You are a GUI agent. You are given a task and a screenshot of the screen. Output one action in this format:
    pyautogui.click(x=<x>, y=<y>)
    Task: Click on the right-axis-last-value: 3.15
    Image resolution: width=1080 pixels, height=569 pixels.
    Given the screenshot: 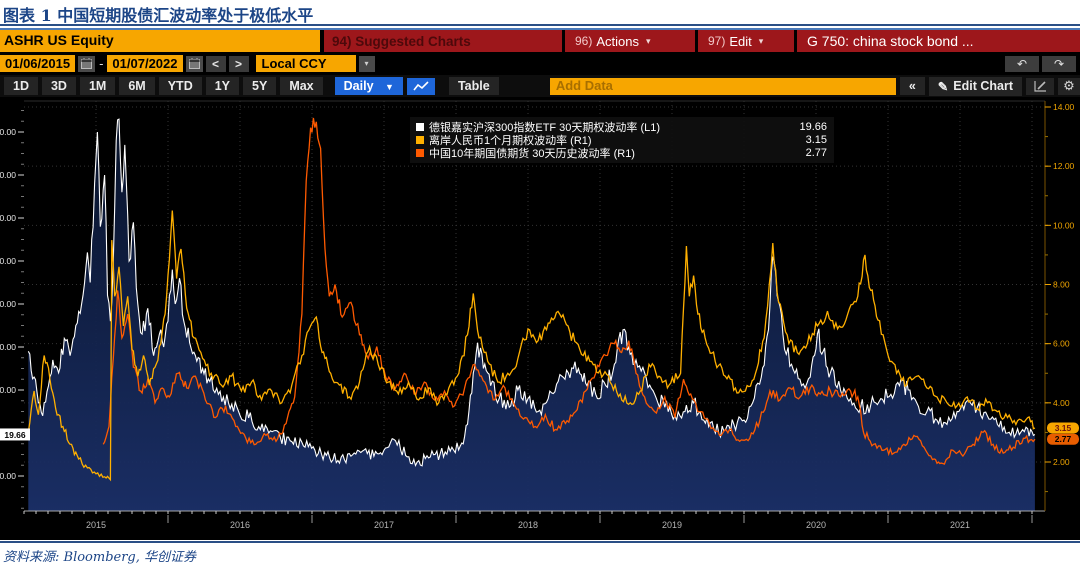 What is the action you would take?
    pyautogui.click(x=1063, y=428)
    